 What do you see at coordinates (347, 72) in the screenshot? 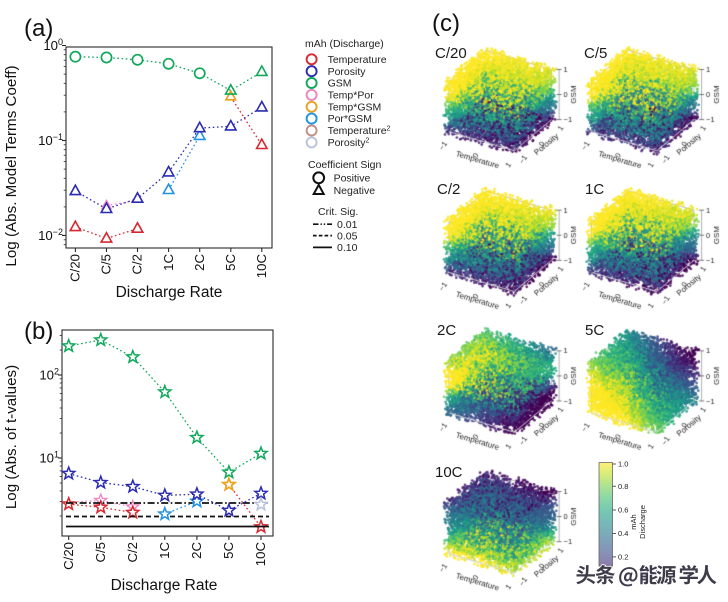
I see `svg-text: Porosity` at bounding box center [347, 72].